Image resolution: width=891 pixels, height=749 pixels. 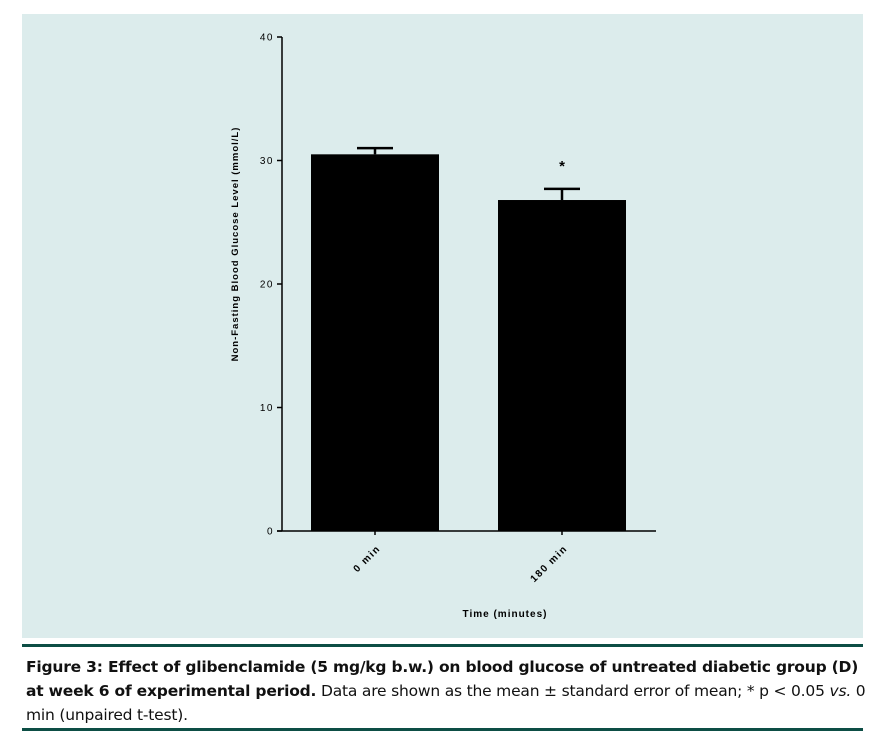 I want to click on y-tick-label: 30, so click(x=267, y=161).